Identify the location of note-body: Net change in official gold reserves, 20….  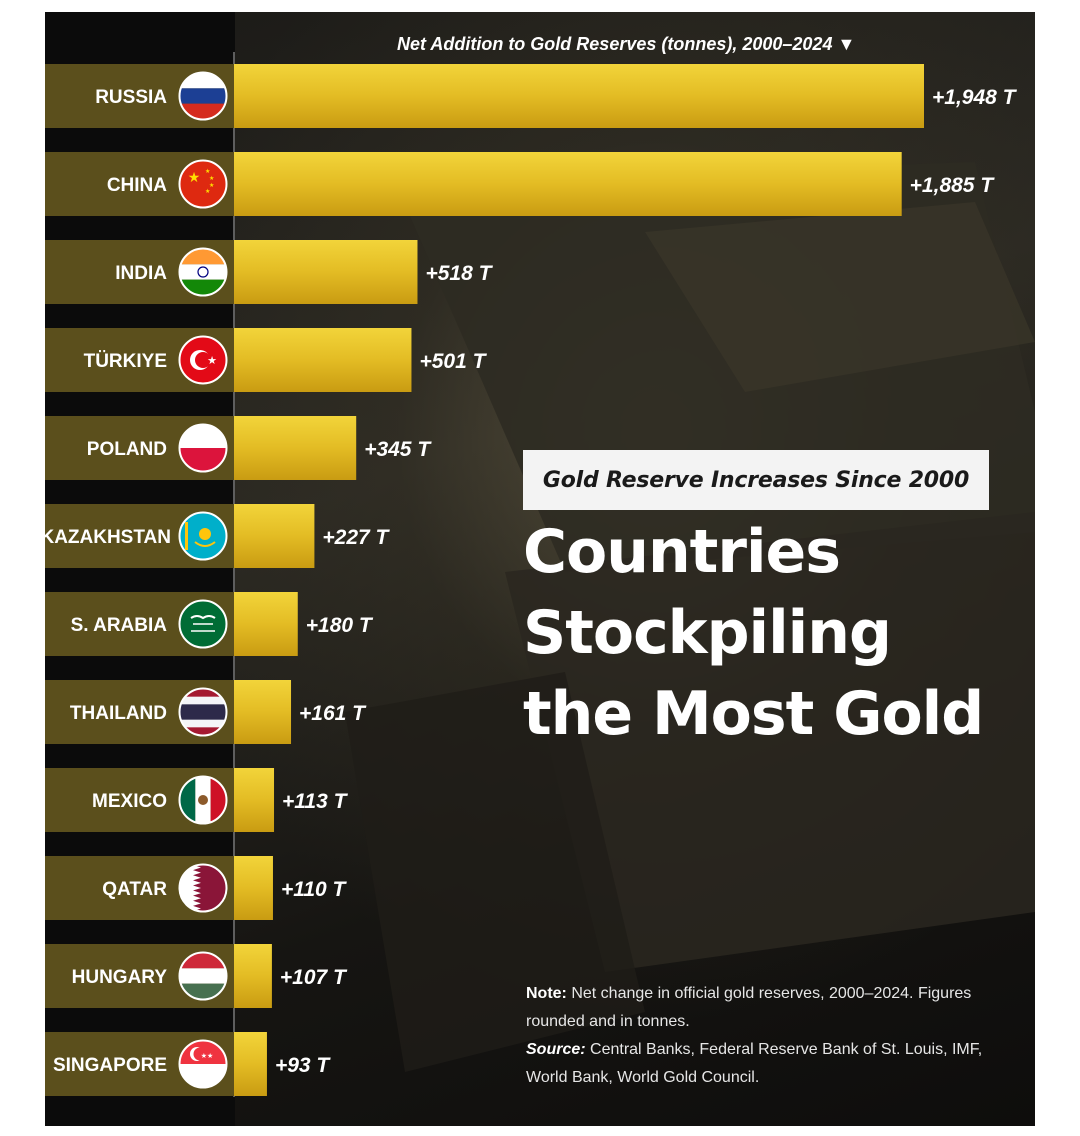
(749, 1007).